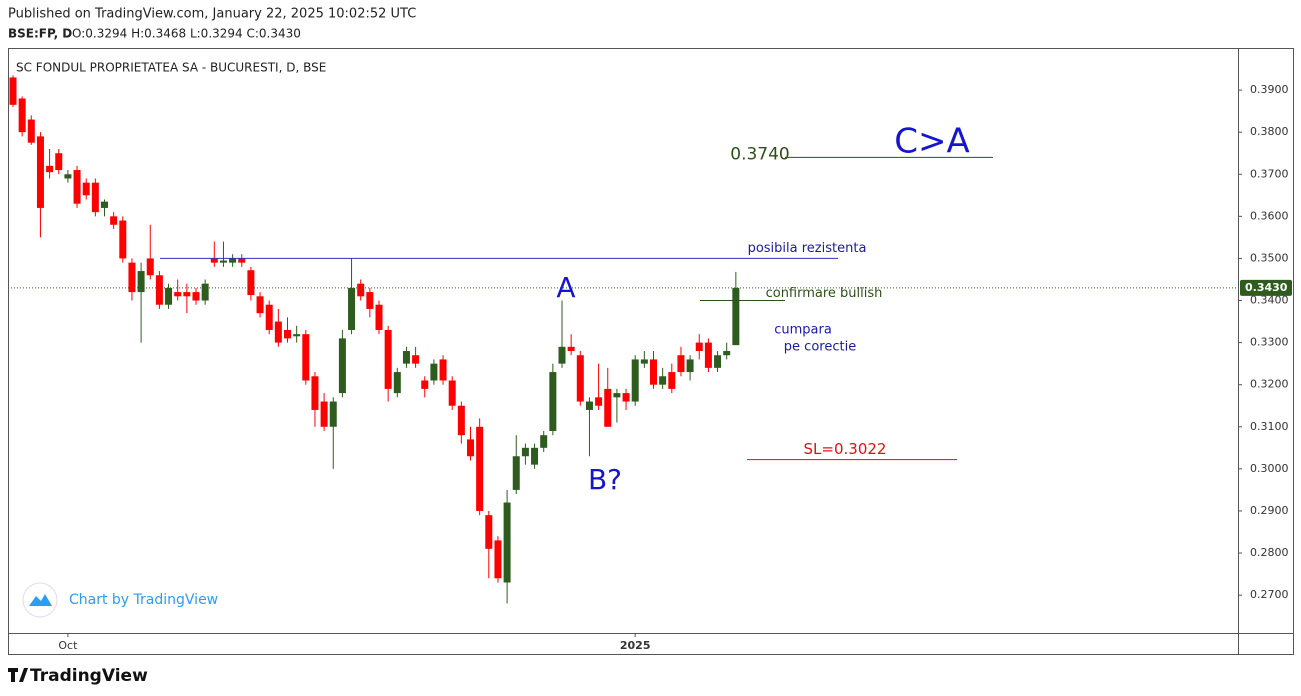 Image resolution: width=1301 pixels, height=696 pixels. What do you see at coordinates (1269, 300) in the screenshot?
I see `y-tick-label: 0.3400` at bounding box center [1269, 300].